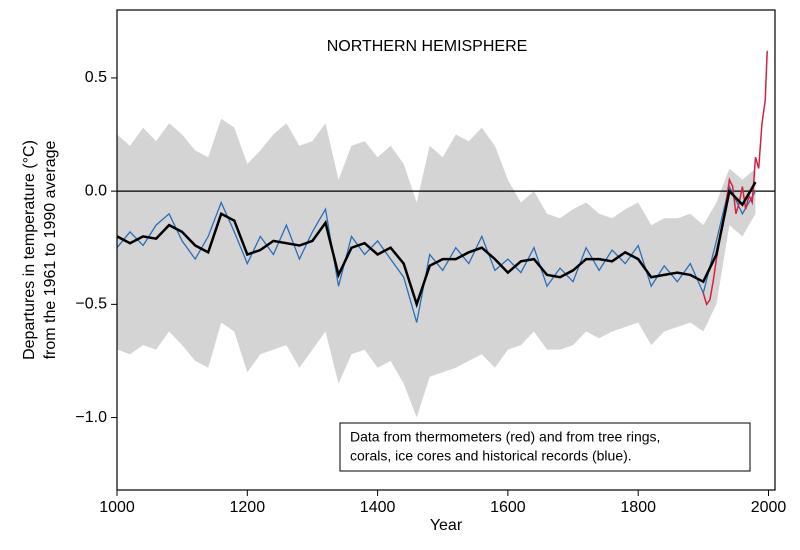 The height and width of the screenshot is (550, 800). I want to click on y-axis-label: from the 1961 to 1990 average, so click(50, 249).